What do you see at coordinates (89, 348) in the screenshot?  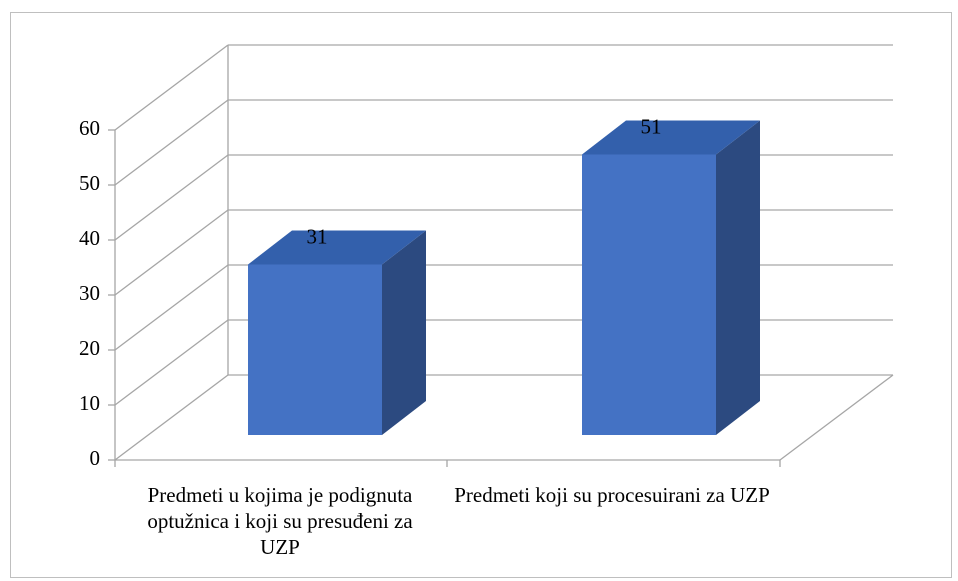 I see `y-tick-label: 20` at bounding box center [89, 348].